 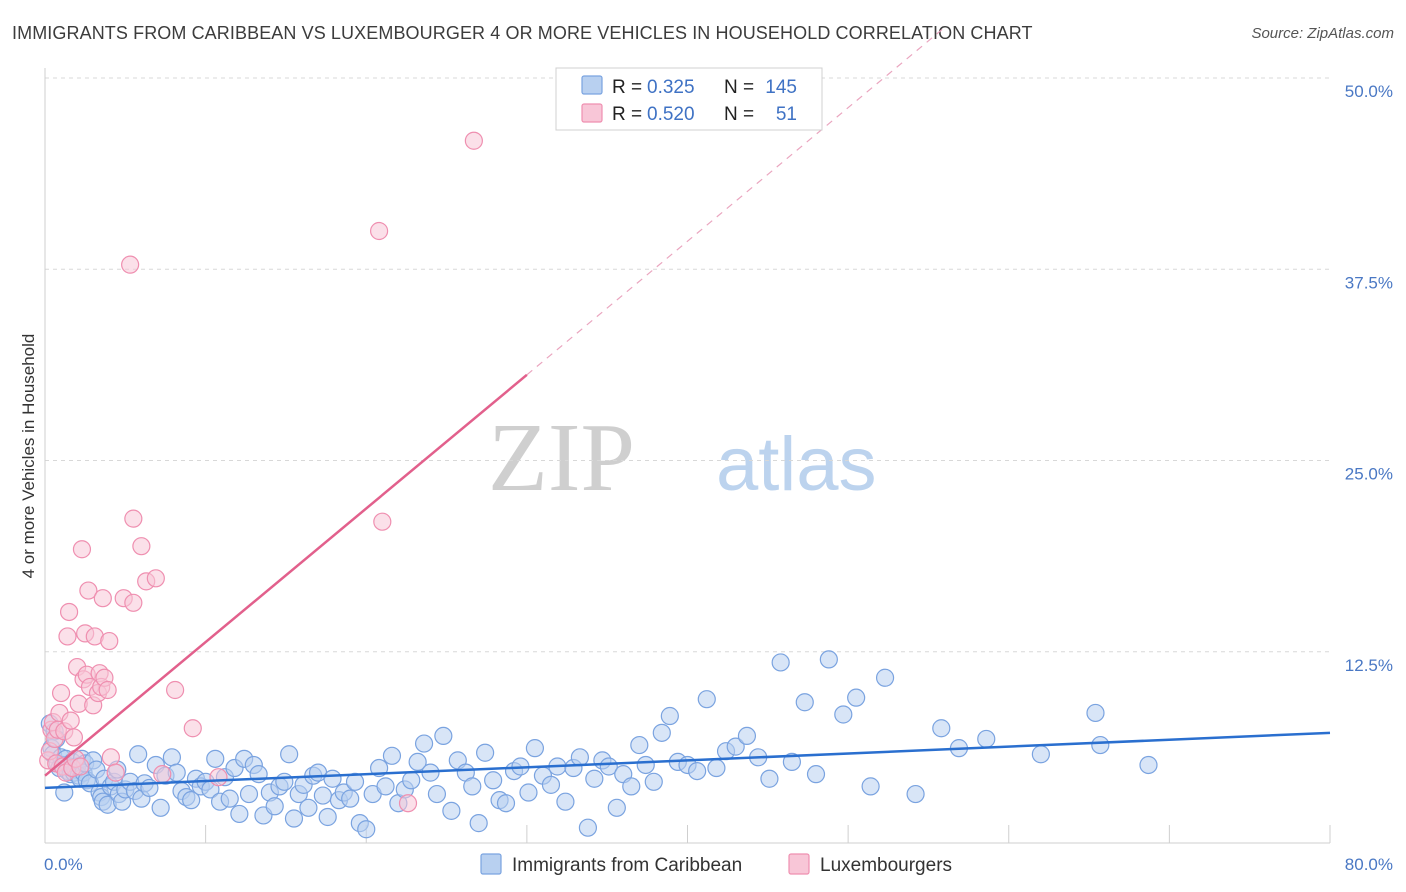 What do you see at coordinates (1369, 378) in the screenshot?
I see `y-tick-labels: 12.5% 25.0% 37.5% 50.0%` at bounding box center [1369, 378].